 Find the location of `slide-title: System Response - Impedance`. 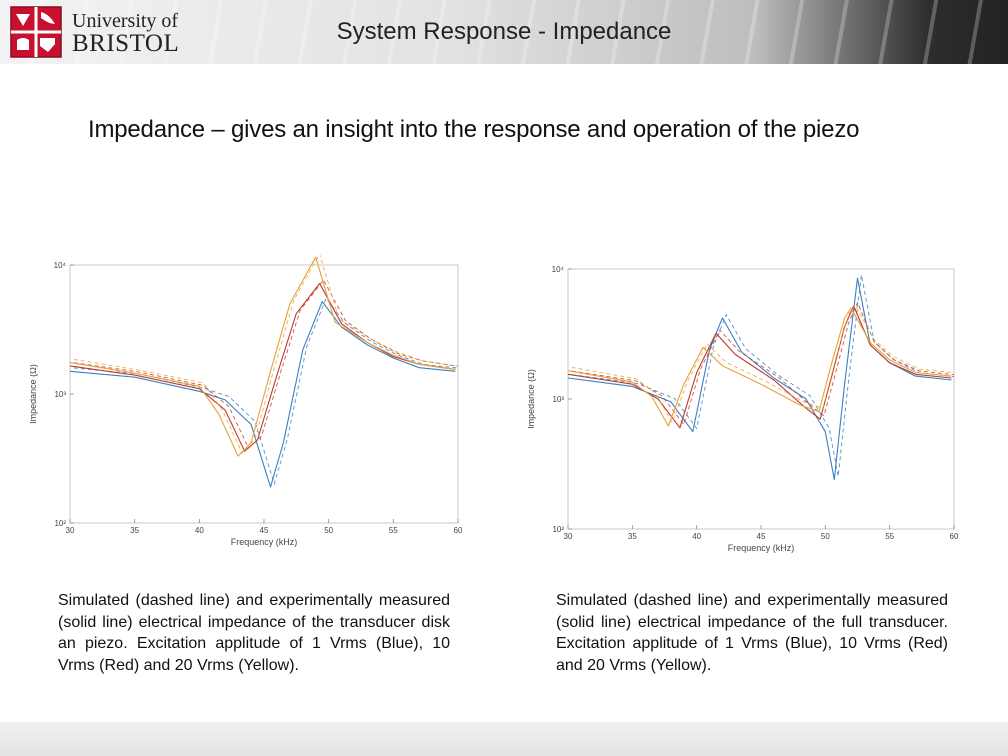

slide-title: System Response - Impedance is located at coordinates (504, 31).